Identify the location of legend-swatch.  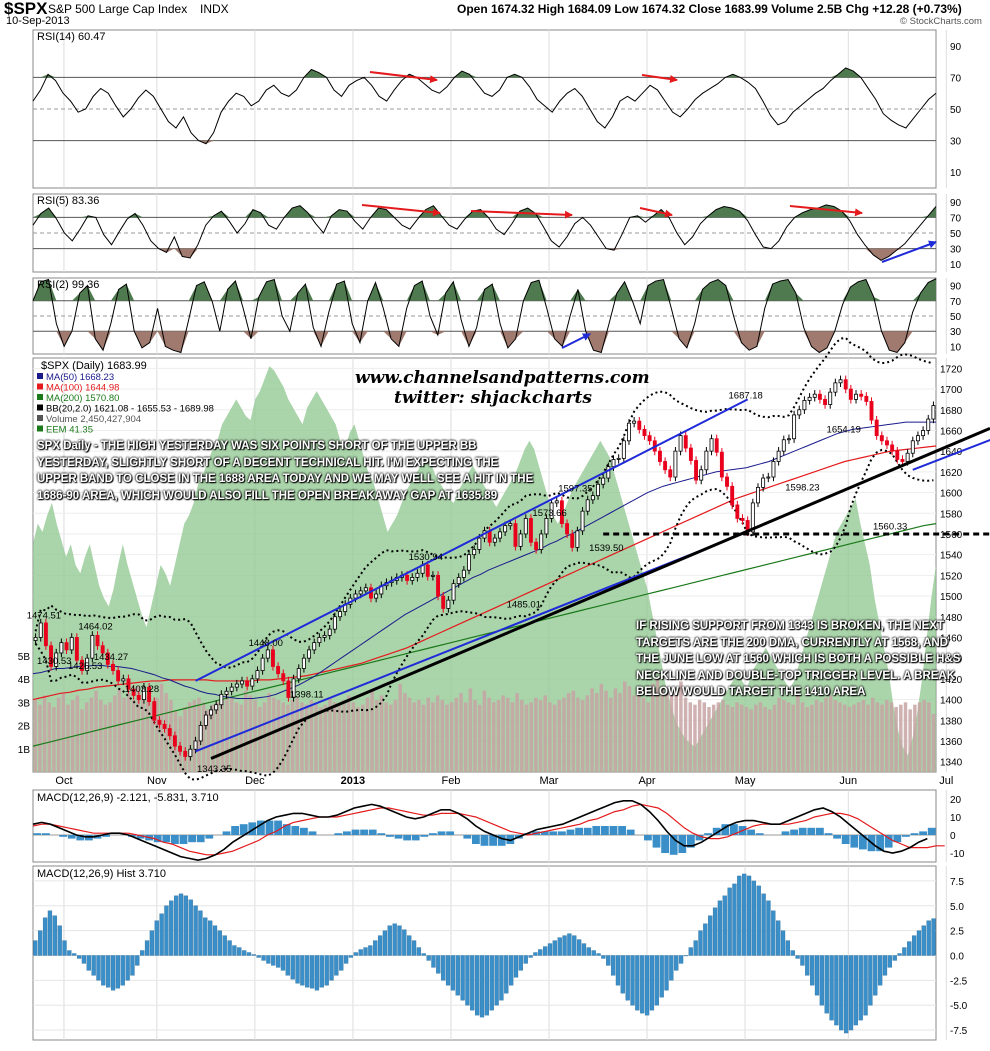
(40, 397).